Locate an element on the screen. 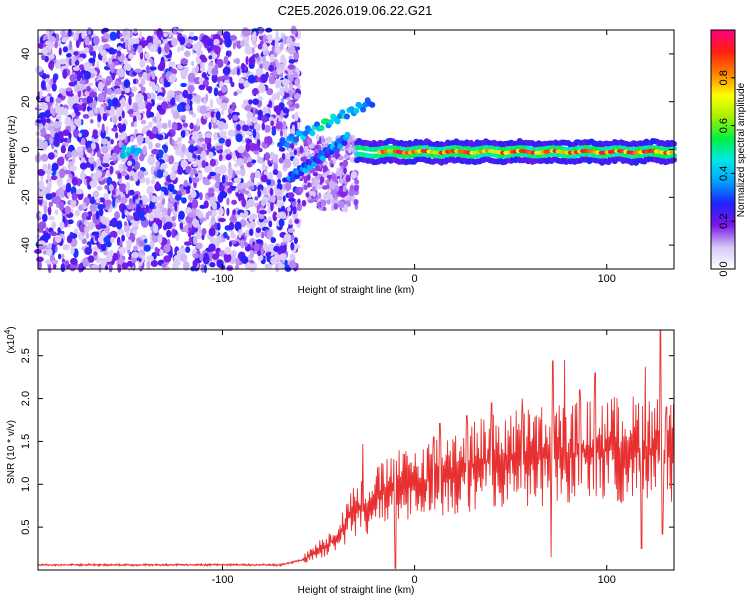 The height and width of the screenshot is (600, 750). colorbar-gradient is located at coordinates (723, 149).